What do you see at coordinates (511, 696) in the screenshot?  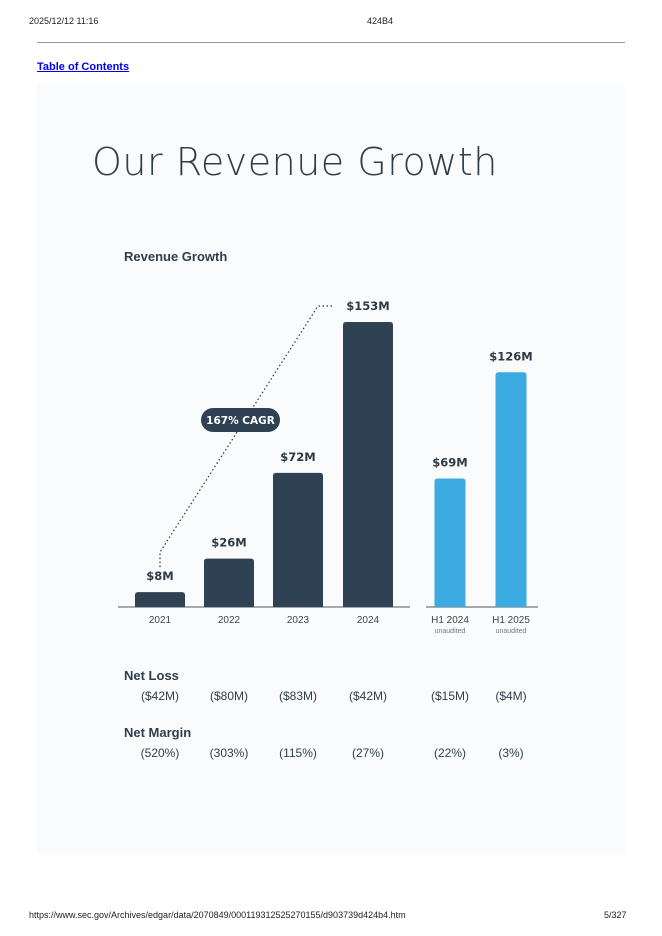 I see `net-loss-value: ($4M)` at bounding box center [511, 696].